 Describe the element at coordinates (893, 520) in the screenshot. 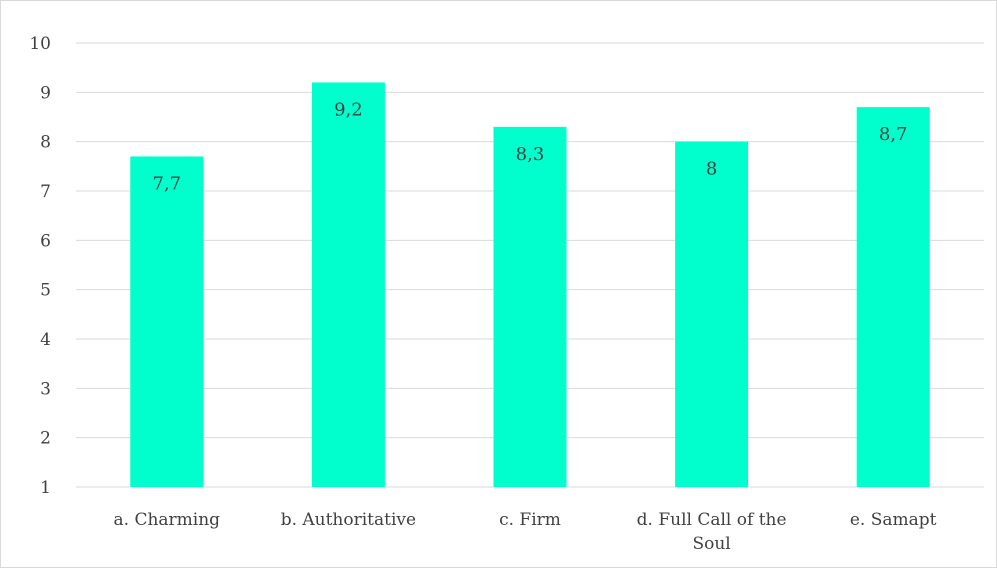

I see `x-category-label: e. Samapt` at that location.